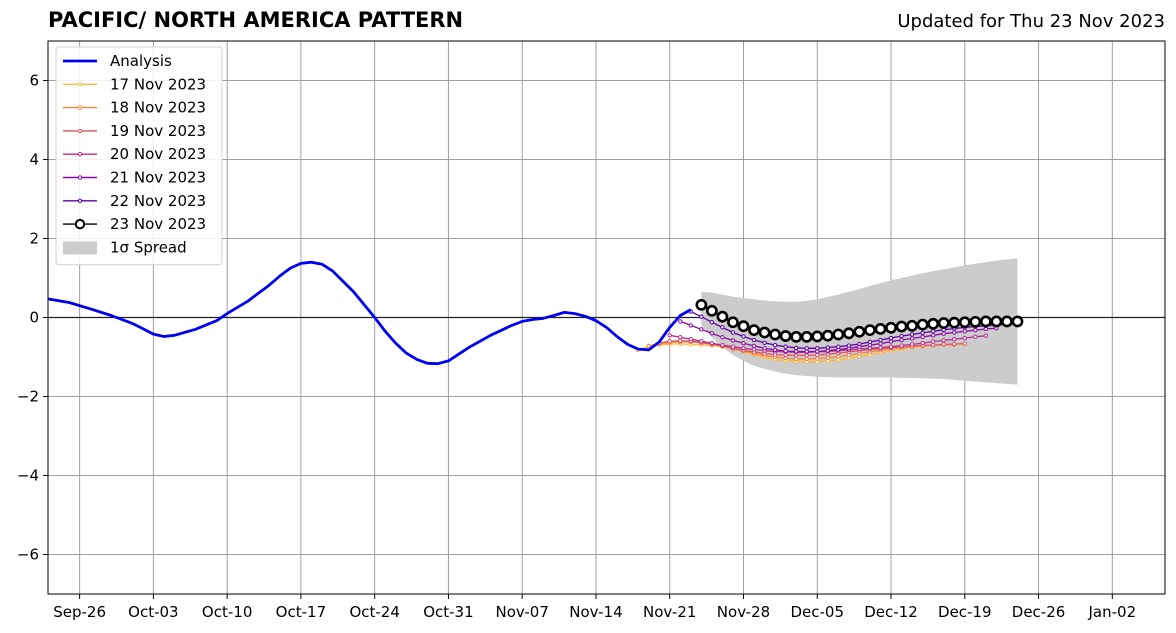 This screenshot has height=633, width=1176. Describe the element at coordinates (28, 397) in the screenshot. I see `y-tick-label: −2` at that location.